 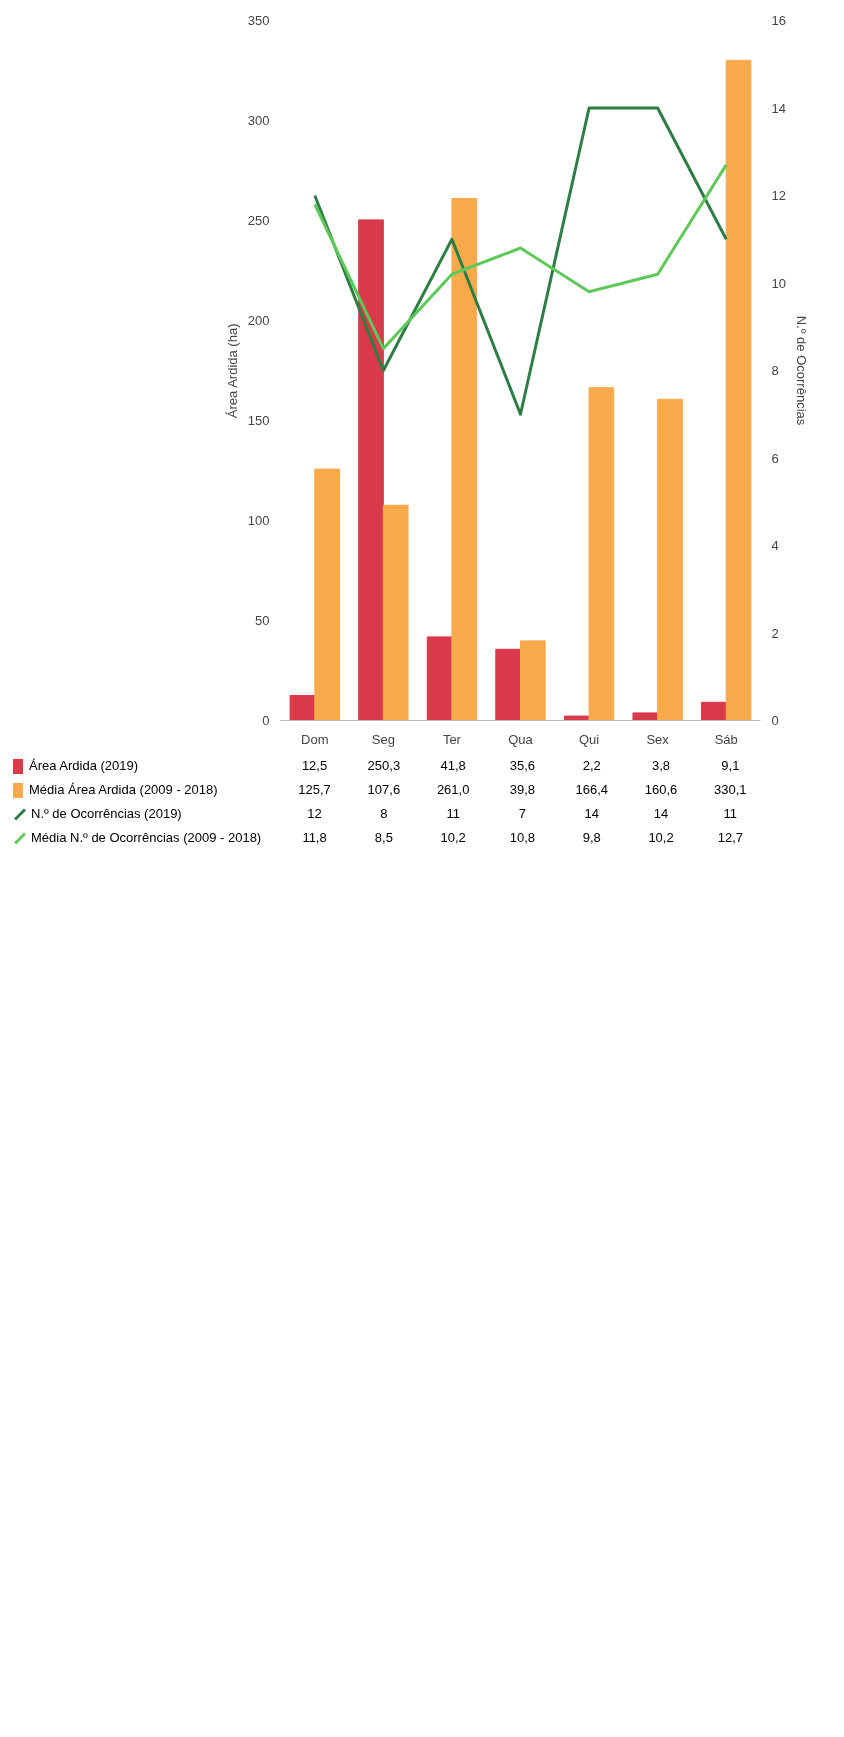 I want to click on legend-label: N.º de Ocorrências (2019), so click(x=106, y=813).